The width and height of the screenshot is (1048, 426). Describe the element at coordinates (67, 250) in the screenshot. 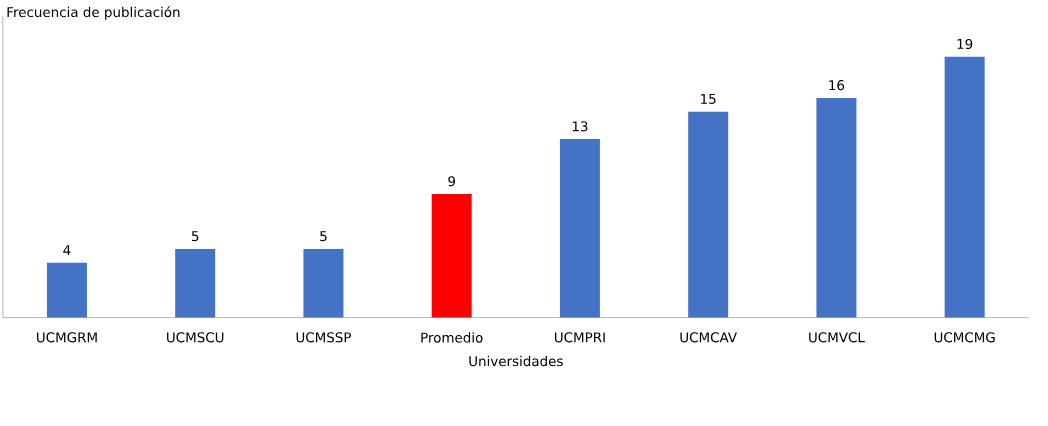

I see `data-label: 4` at that location.